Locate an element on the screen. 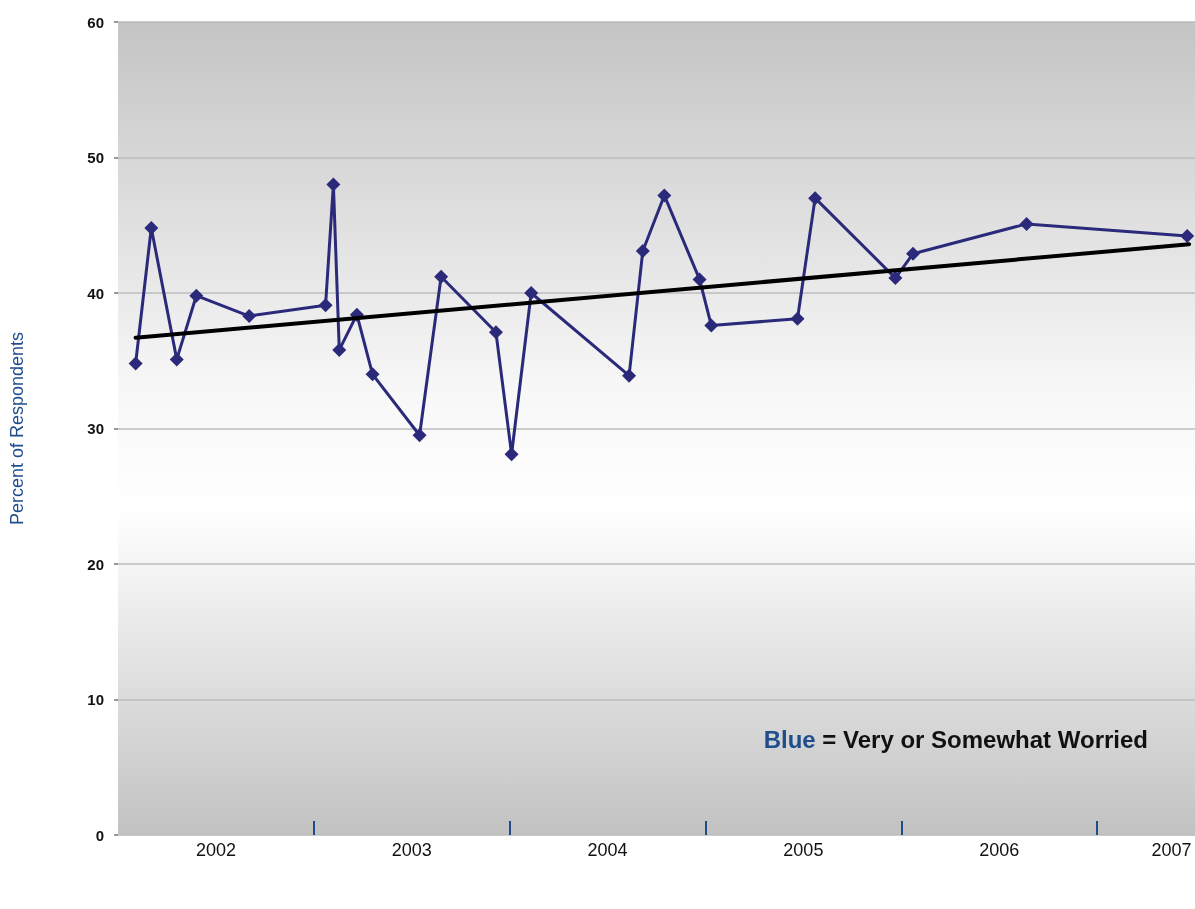  y-tick-label: 0 is located at coordinates (99, 835).